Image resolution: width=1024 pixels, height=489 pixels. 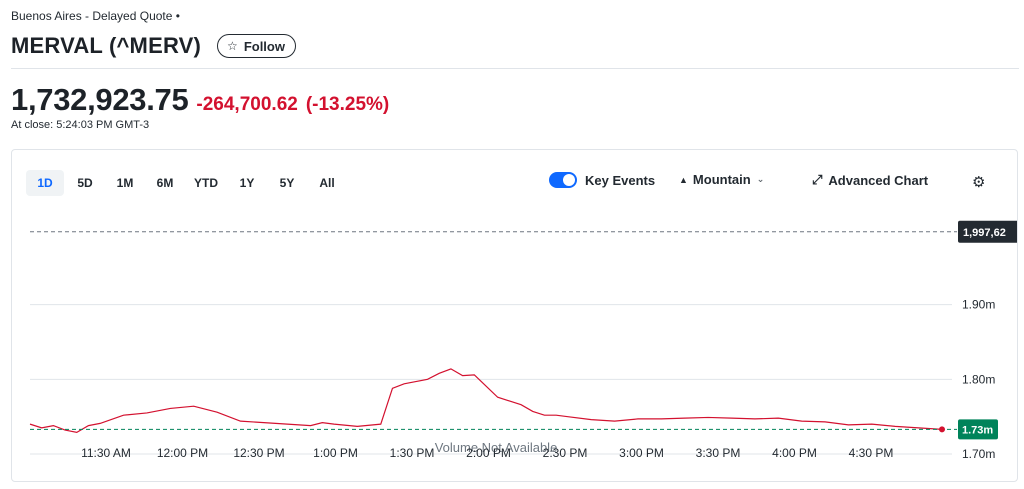 What do you see at coordinates (95, 16) in the screenshot?
I see `exchange-label: Buenos Aires - Delayed Quote •` at bounding box center [95, 16].